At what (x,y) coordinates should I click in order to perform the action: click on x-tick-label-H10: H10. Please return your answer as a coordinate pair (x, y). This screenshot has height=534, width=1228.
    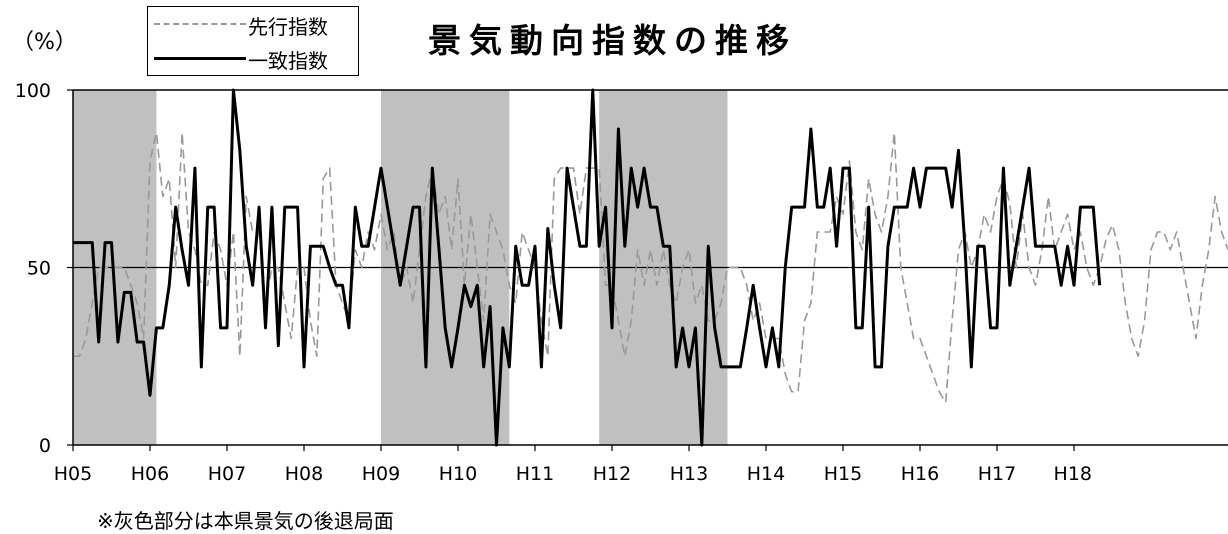
    Looking at the image, I should click on (458, 474).